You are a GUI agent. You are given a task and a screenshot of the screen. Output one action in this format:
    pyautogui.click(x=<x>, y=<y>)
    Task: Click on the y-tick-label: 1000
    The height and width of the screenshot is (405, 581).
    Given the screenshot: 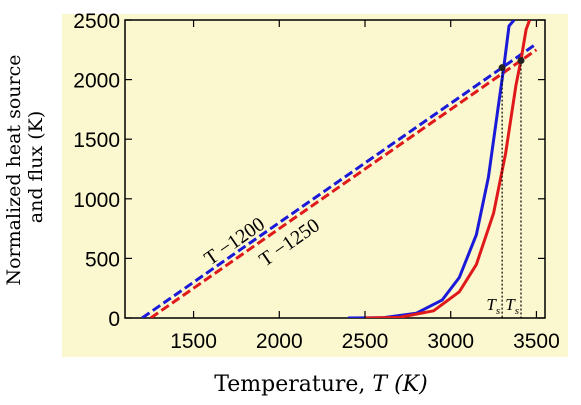 What is the action you would take?
    pyautogui.click(x=96, y=200)
    